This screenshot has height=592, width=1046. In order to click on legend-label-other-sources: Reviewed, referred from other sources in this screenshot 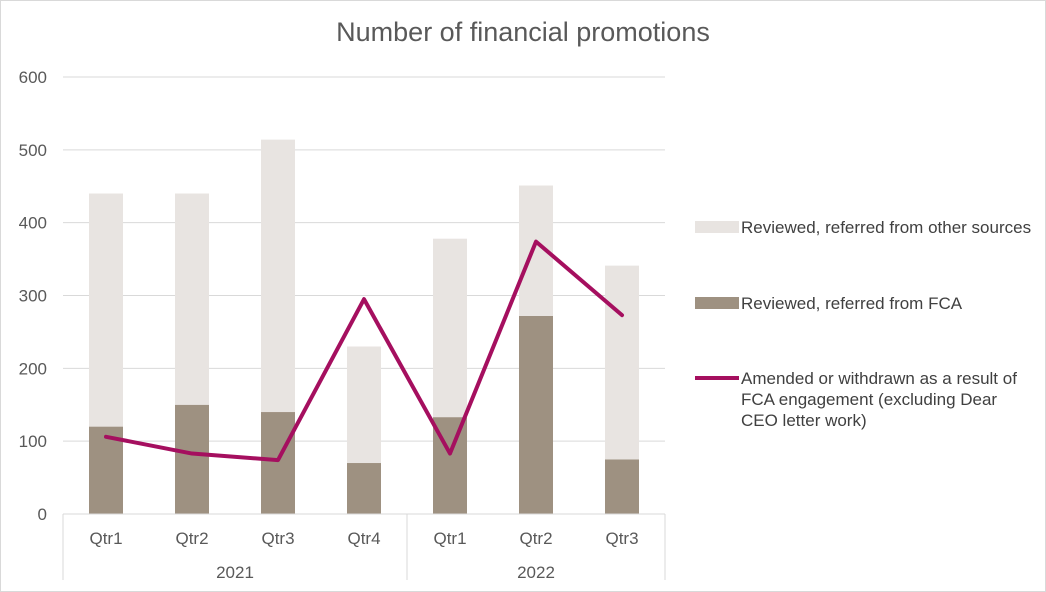, I will do `click(886, 227)`.